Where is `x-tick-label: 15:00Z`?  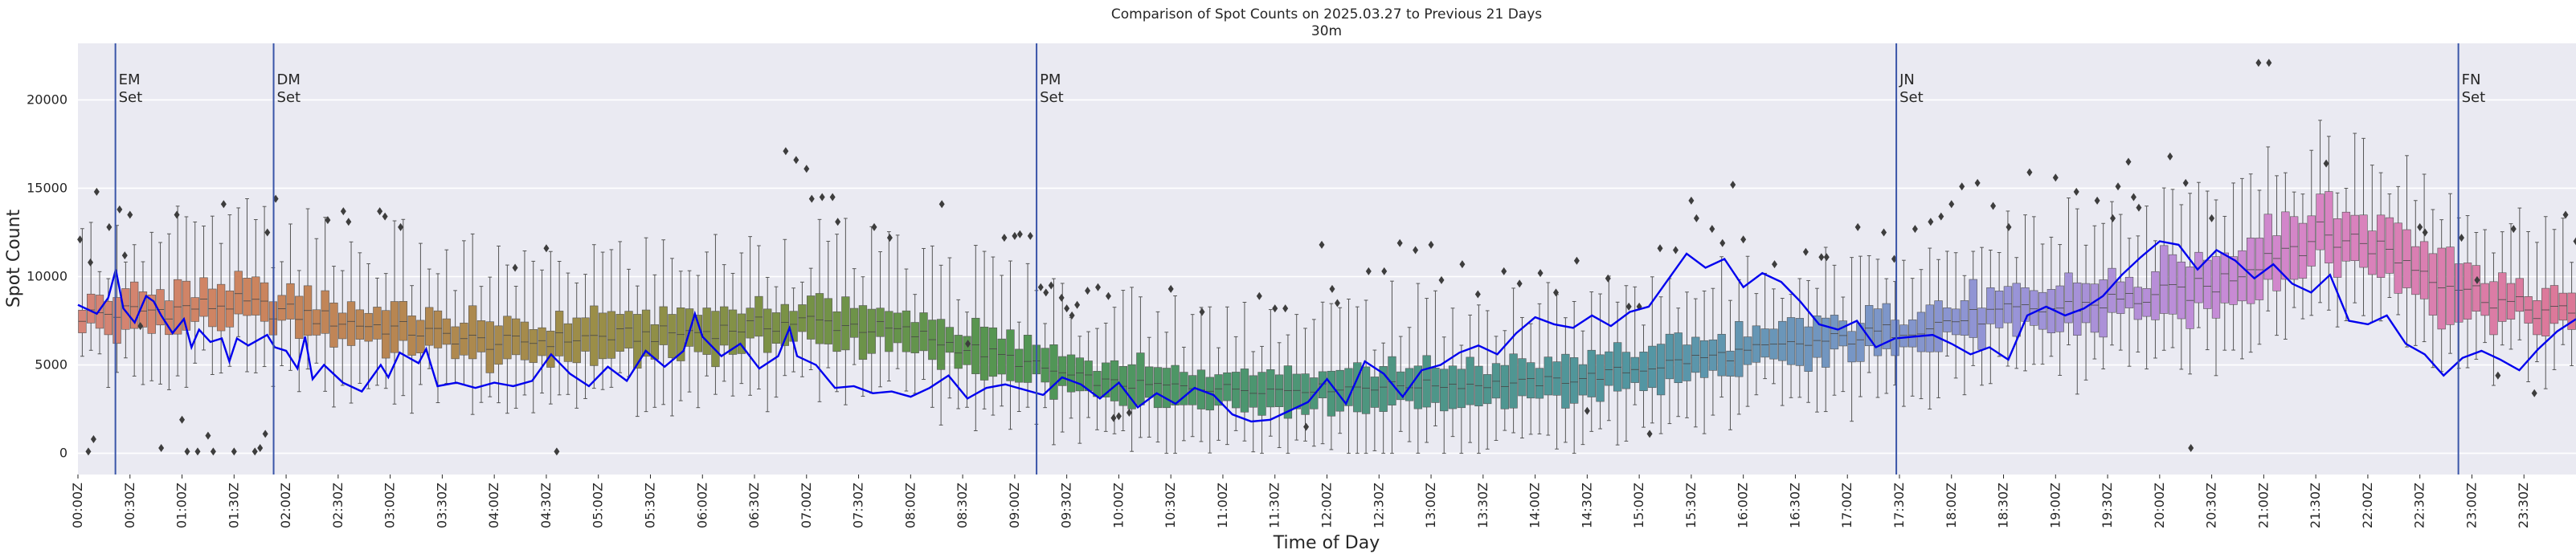 x-tick-label: 15:00Z is located at coordinates (1638, 505).